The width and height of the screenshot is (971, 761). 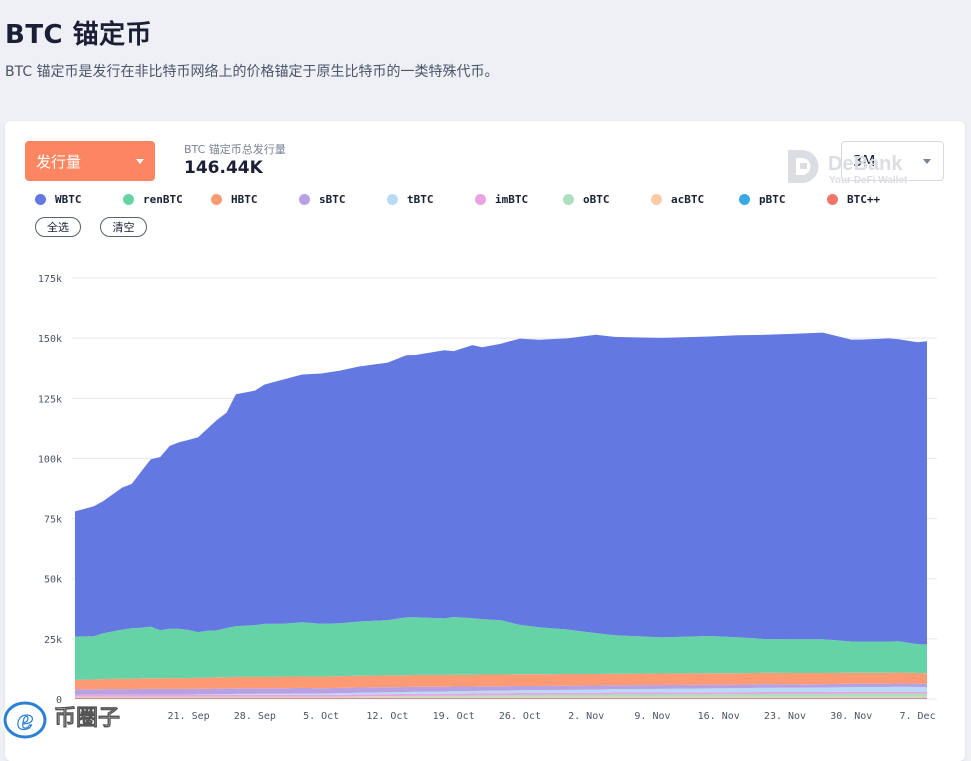 I want to click on metric-dropdown: 发行量, so click(x=90, y=161).